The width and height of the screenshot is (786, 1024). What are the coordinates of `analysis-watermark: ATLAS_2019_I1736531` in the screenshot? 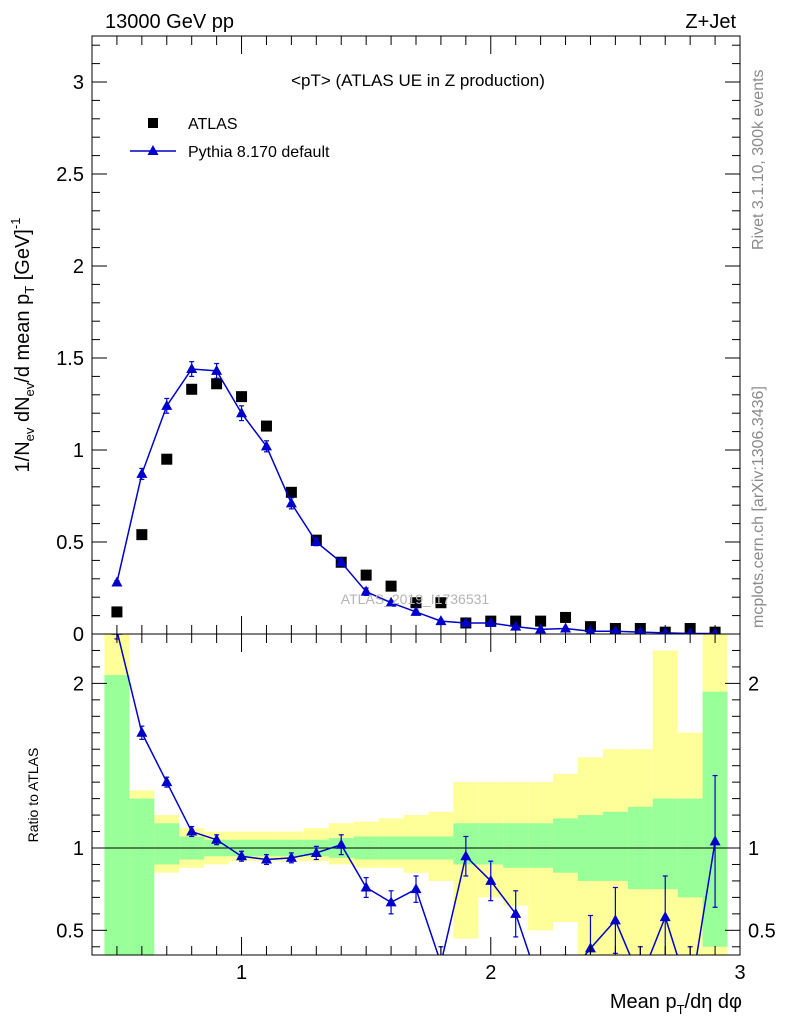 It's located at (415, 599).